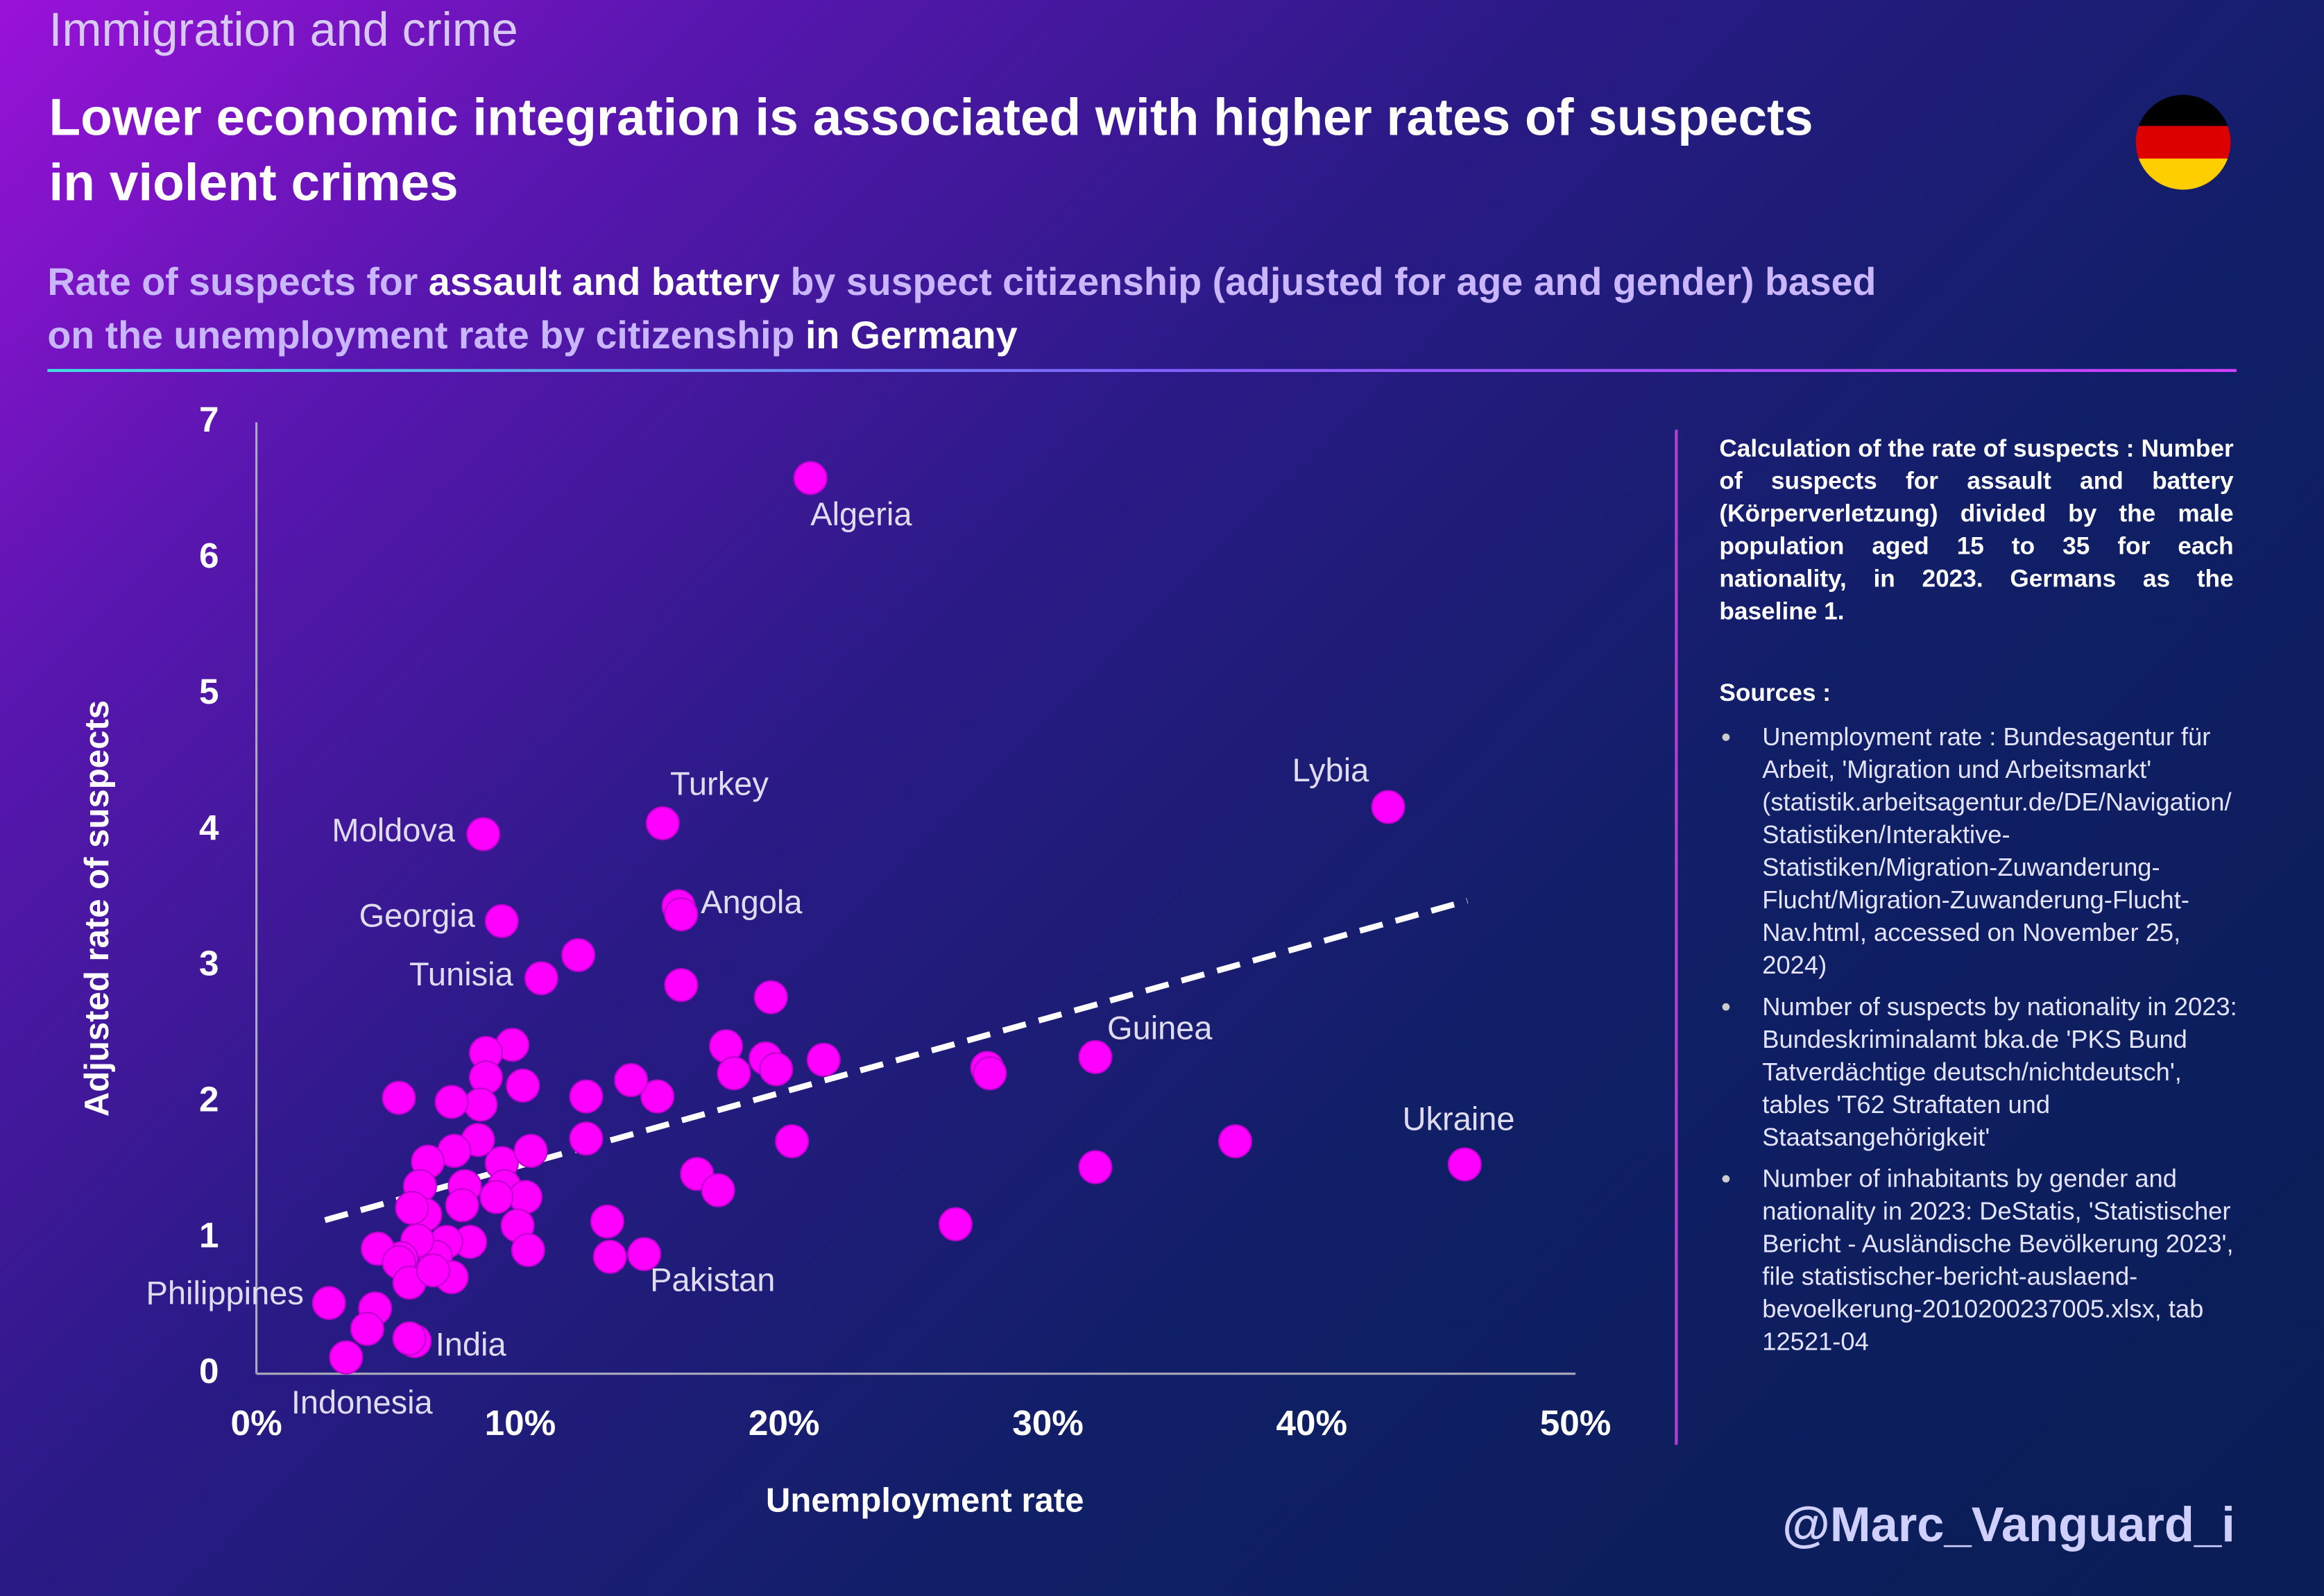 Image resolution: width=2324 pixels, height=1596 pixels. What do you see at coordinates (906, 334) in the screenshot?
I see `subtitle-part: in Germany` at bounding box center [906, 334].